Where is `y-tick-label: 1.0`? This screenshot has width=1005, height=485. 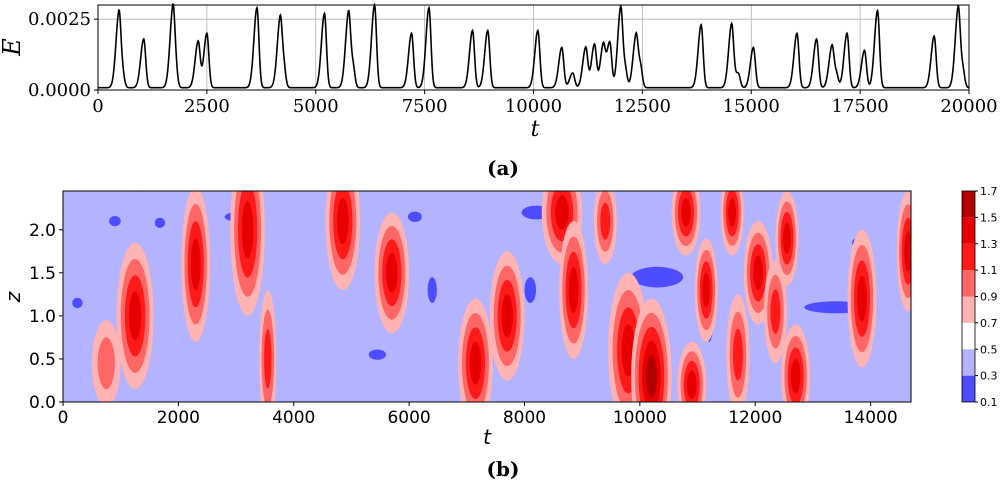
y-tick-label: 1.0 is located at coordinates (42, 317).